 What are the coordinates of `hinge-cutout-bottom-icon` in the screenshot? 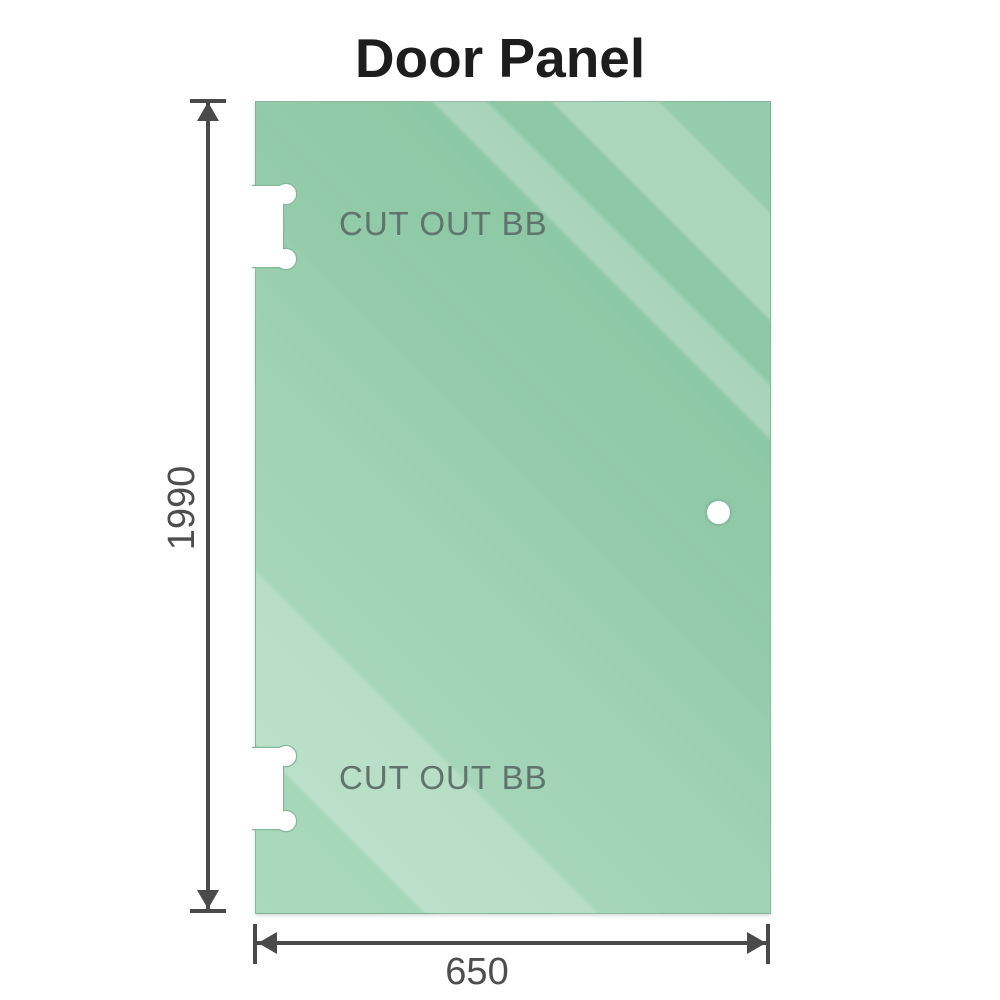 It's located at (275, 788).